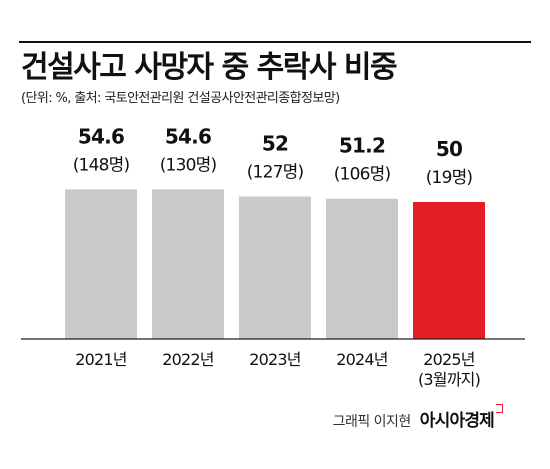 This screenshot has height=469, width=550. What do you see at coordinates (362, 359) in the screenshot?
I see `x-tick-label: 2024년` at bounding box center [362, 359].